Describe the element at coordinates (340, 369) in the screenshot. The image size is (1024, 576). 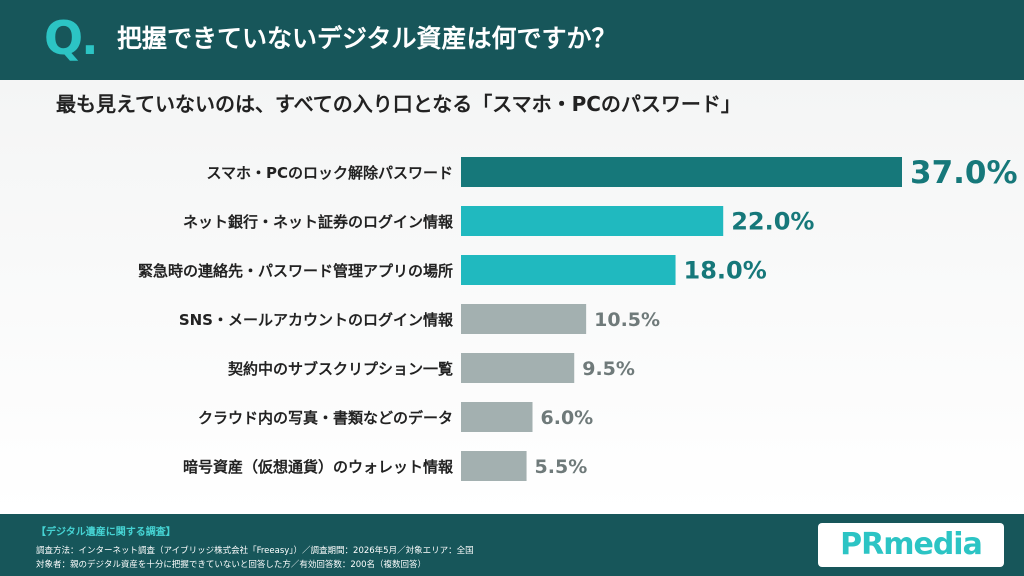
I see `category-label: 契約中のサブスクリプション一覧` at that location.